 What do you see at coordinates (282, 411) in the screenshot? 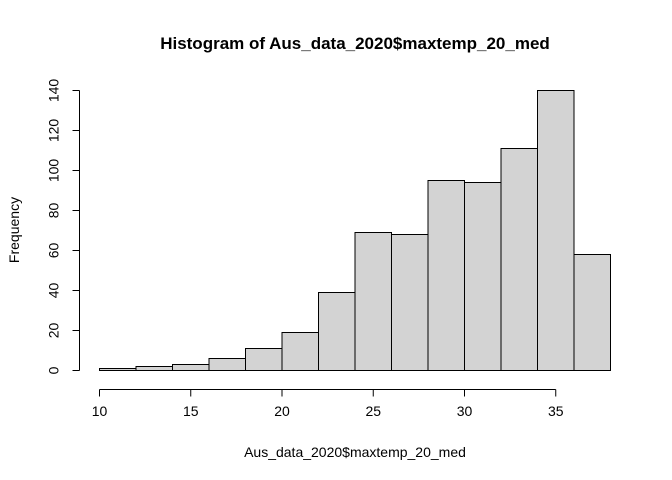
I see `x-tick-label-2: 20` at bounding box center [282, 411].